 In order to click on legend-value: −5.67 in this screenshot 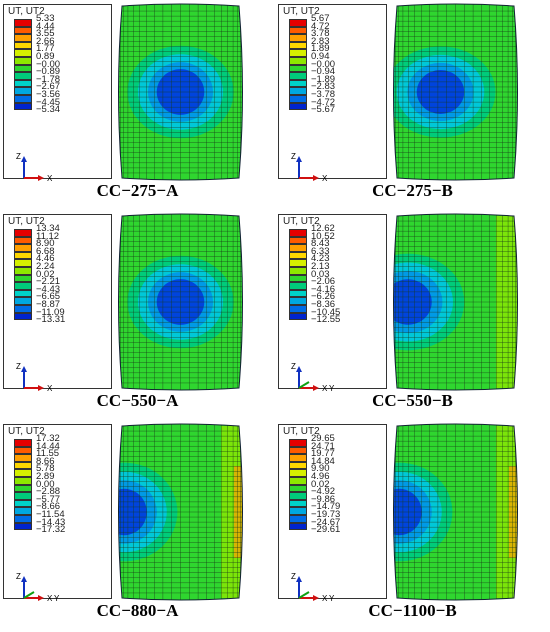, I will do `click(323, 110)`.